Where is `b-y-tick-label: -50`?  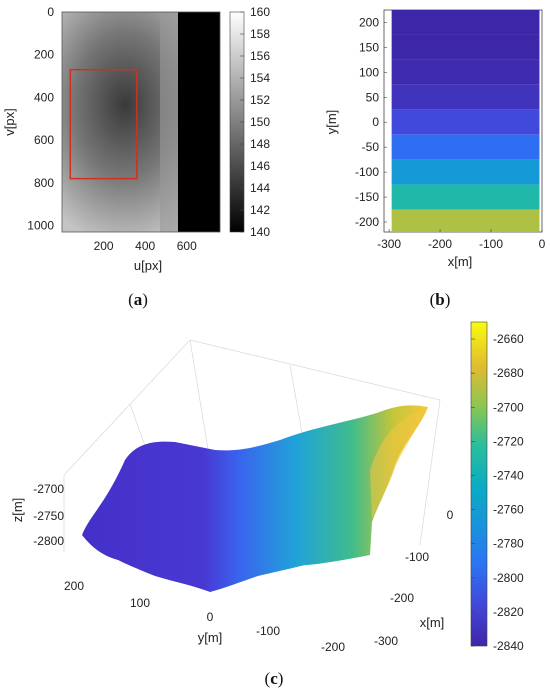
b-y-tick-label: -50 is located at coordinates (371, 147).